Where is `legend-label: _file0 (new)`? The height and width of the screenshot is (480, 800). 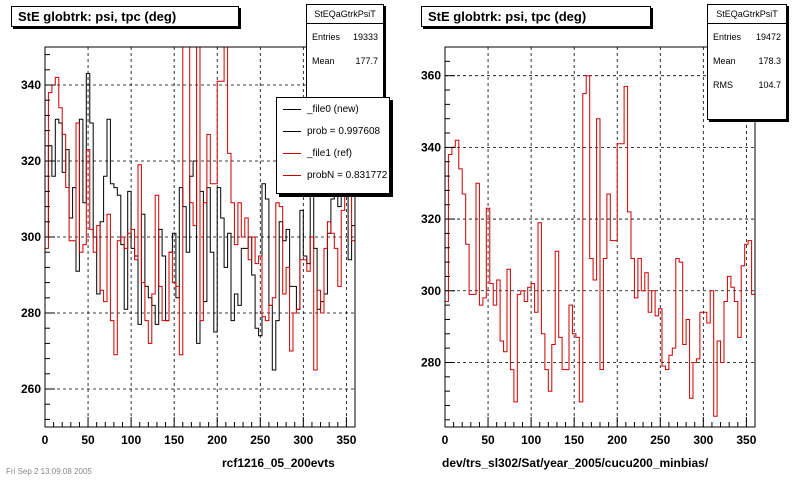
legend-label: _file0 (new) is located at coordinates (333, 109).